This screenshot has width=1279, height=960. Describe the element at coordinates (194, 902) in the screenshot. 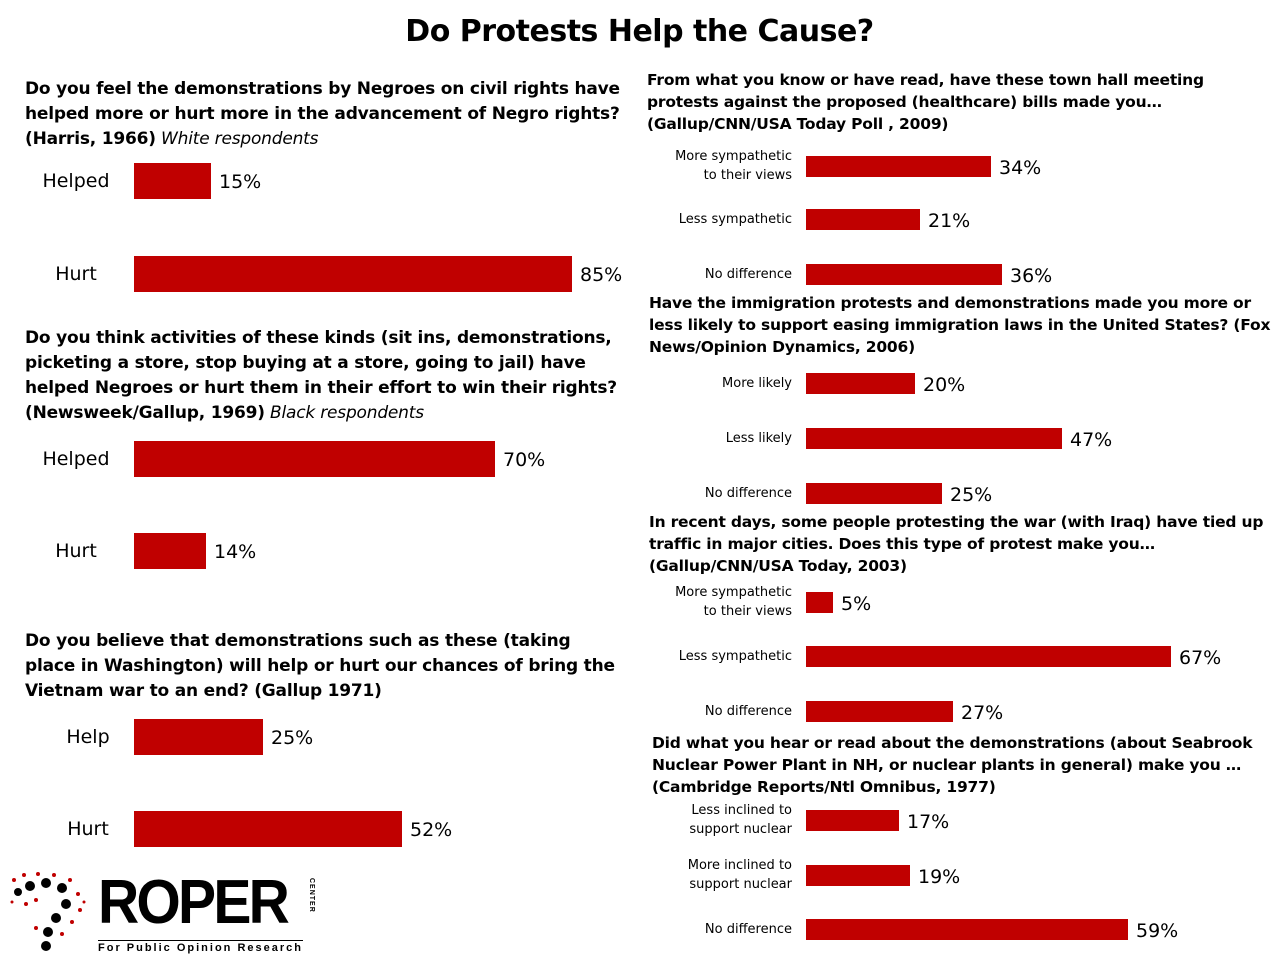

I see `logo-wordmark: ROPER` at that location.